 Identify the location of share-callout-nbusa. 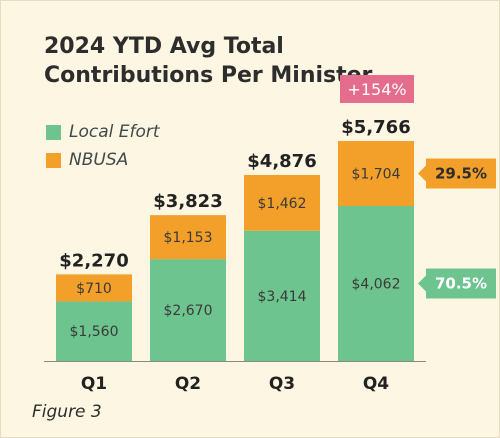
(461, 173).